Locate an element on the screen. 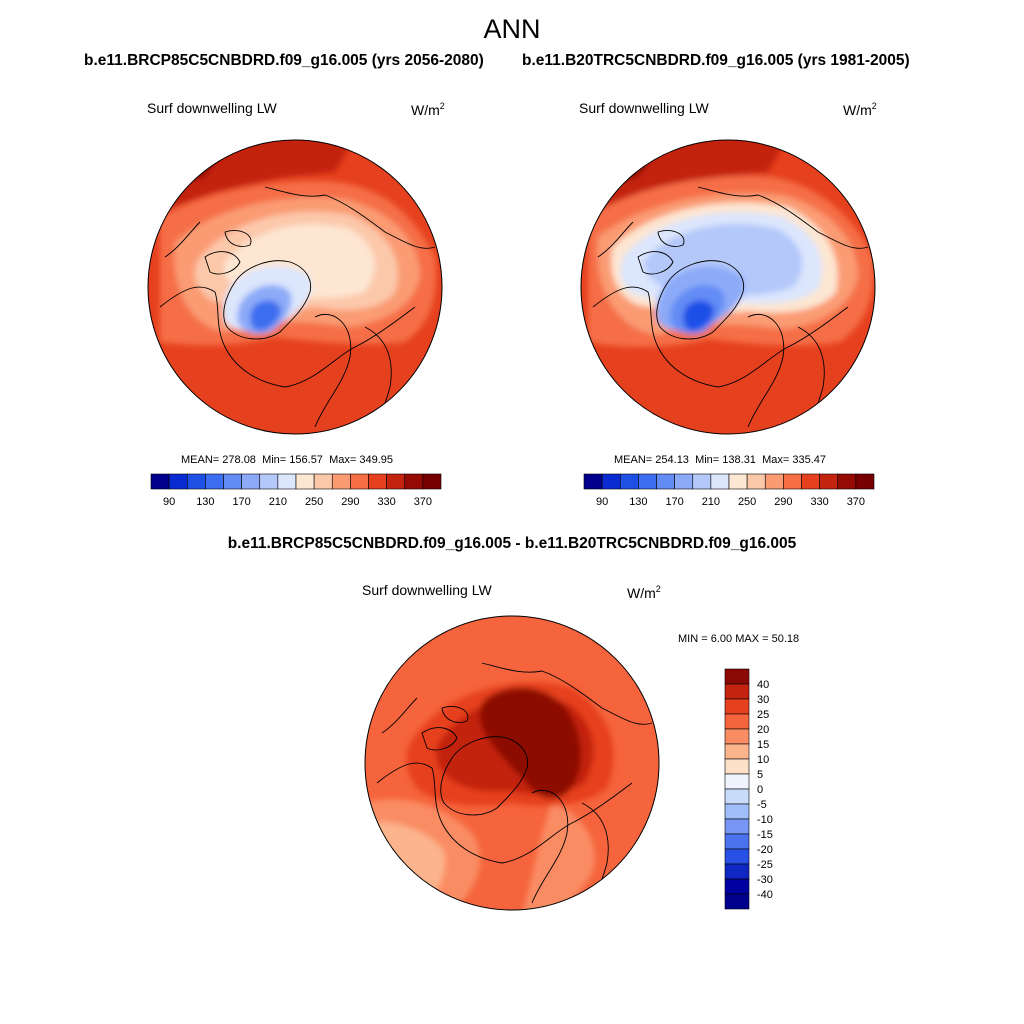 This screenshot has width=1024, height=1024. panel1-field-greenland-min is located at coordinates (265, 315).